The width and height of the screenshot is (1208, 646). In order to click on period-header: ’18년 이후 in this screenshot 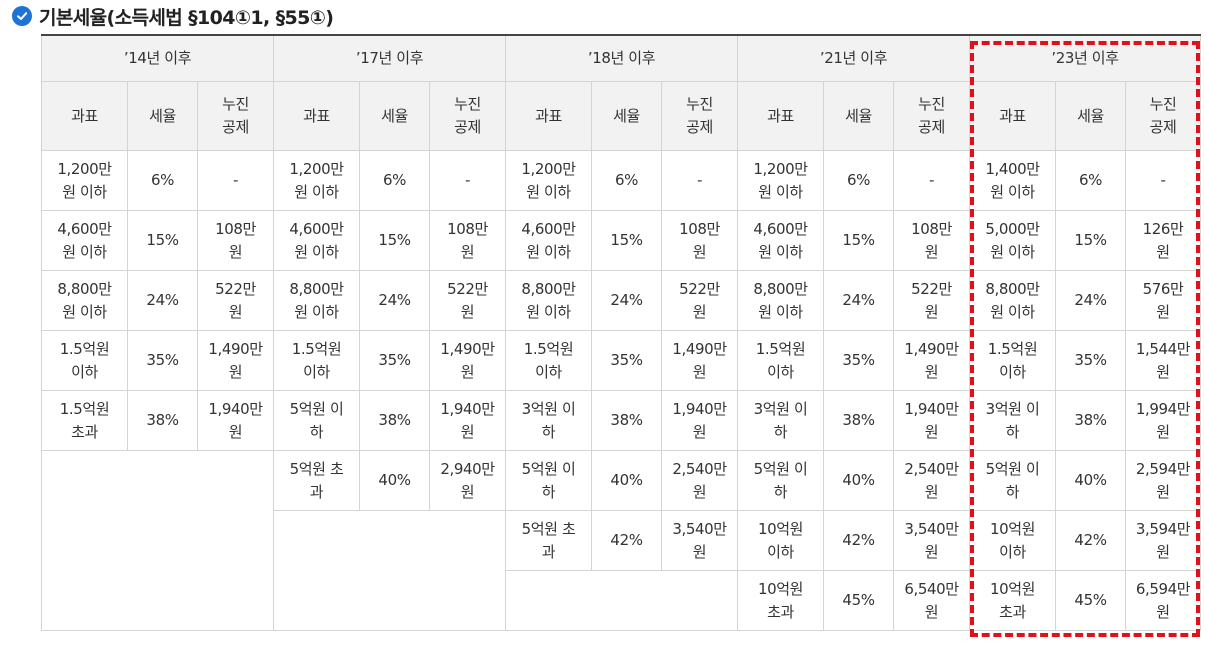, I will do `click(621, 58)`.